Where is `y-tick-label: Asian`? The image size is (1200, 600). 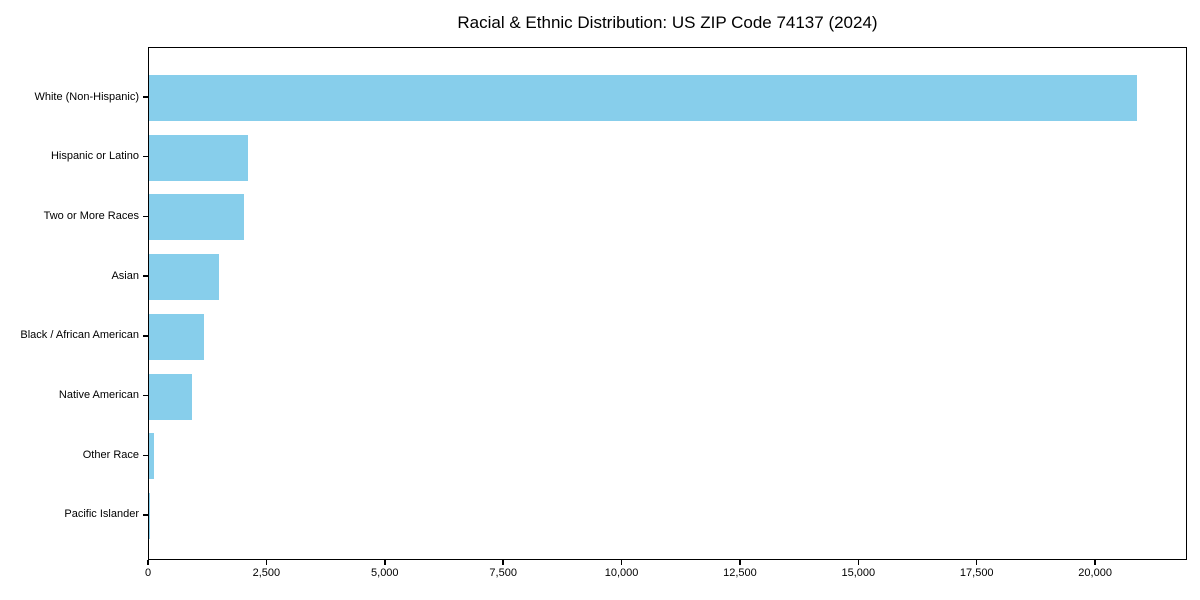
y-tick-label: Asian is located at coordinates (125, 275).